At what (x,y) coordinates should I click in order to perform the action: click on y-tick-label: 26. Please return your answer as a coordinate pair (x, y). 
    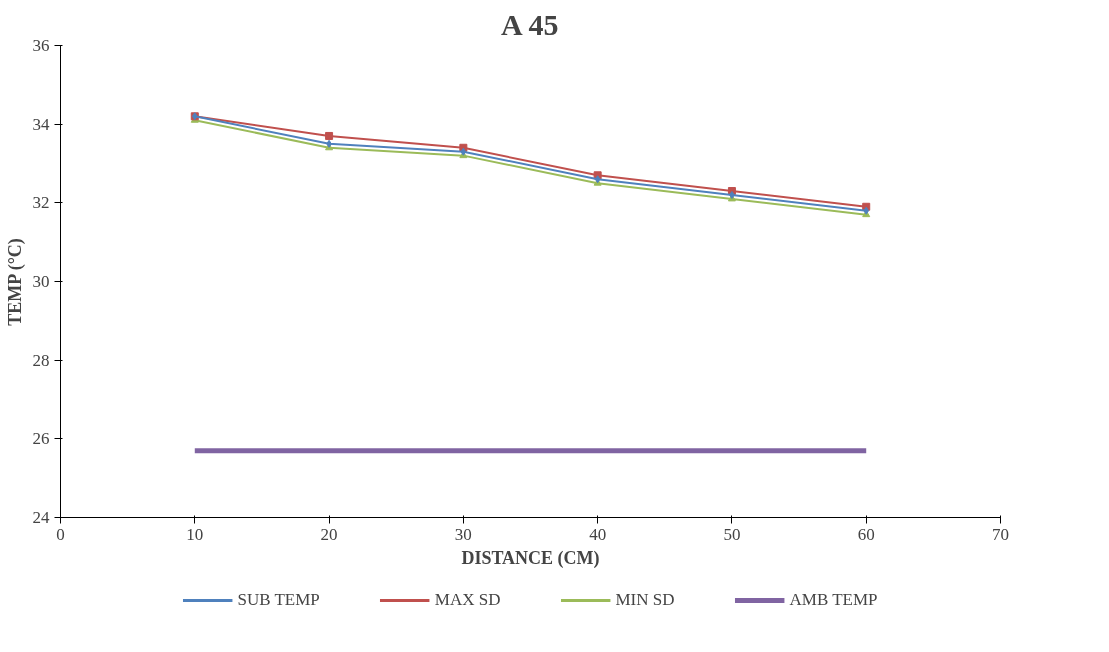
    Looking at the image, I should click on (41, 439).